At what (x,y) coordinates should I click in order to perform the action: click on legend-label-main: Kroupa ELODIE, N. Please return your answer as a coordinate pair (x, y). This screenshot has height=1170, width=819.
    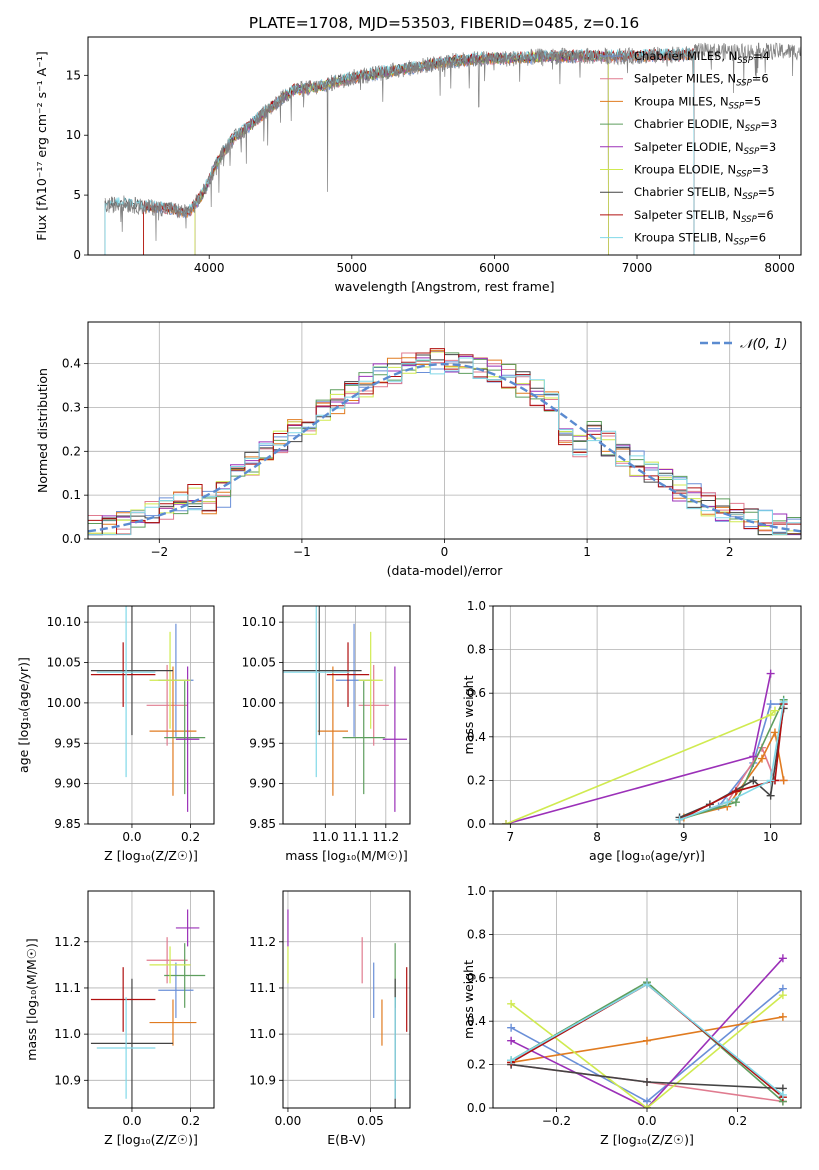
    Looking at the image, I should click on (685, 170).